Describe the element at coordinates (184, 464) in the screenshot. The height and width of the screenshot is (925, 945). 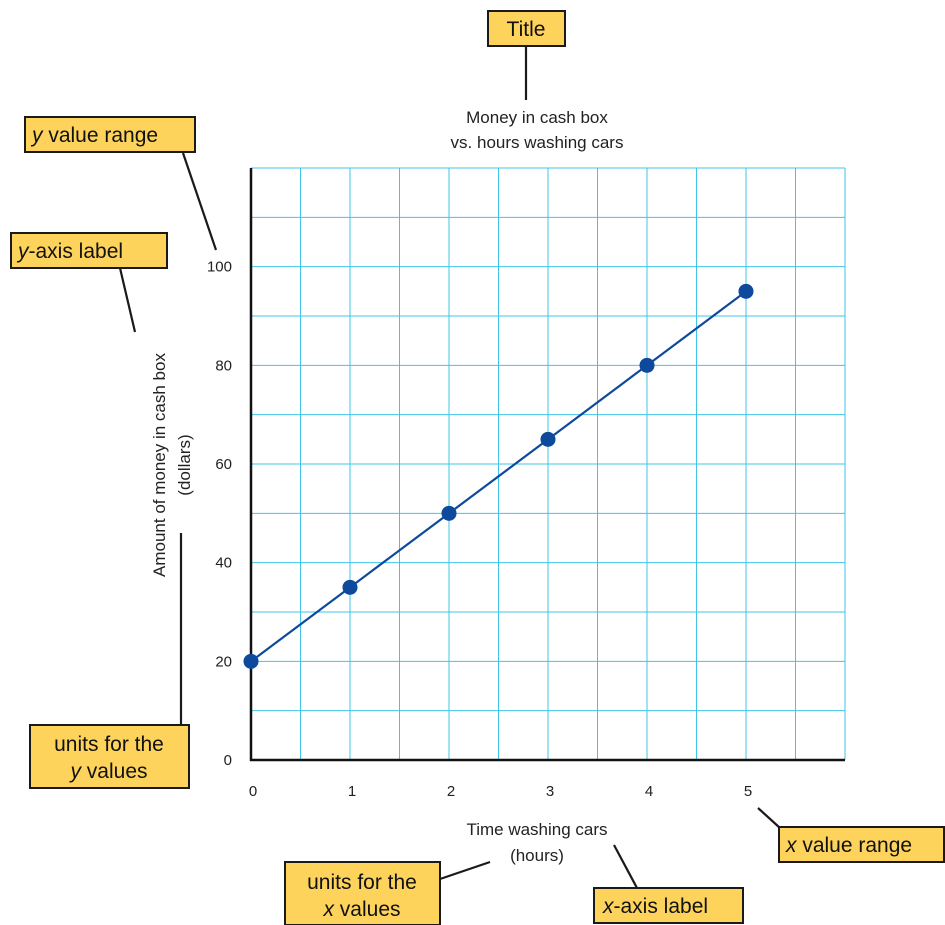
I see `y-axis-label-line-2: (dollars)` at that location.